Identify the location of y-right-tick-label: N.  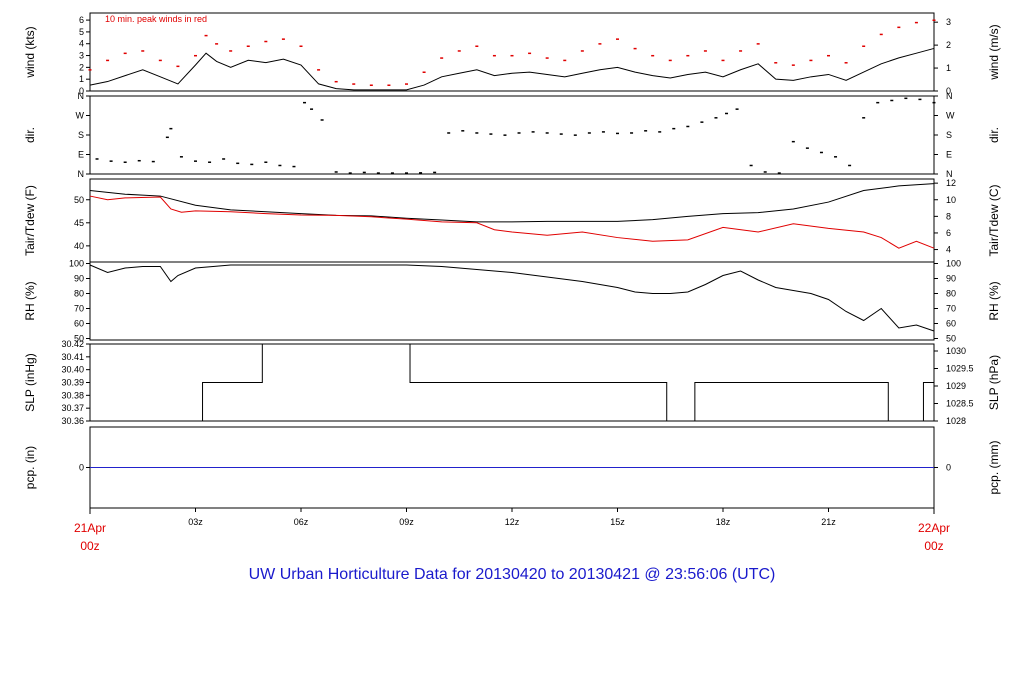
(949, 174).